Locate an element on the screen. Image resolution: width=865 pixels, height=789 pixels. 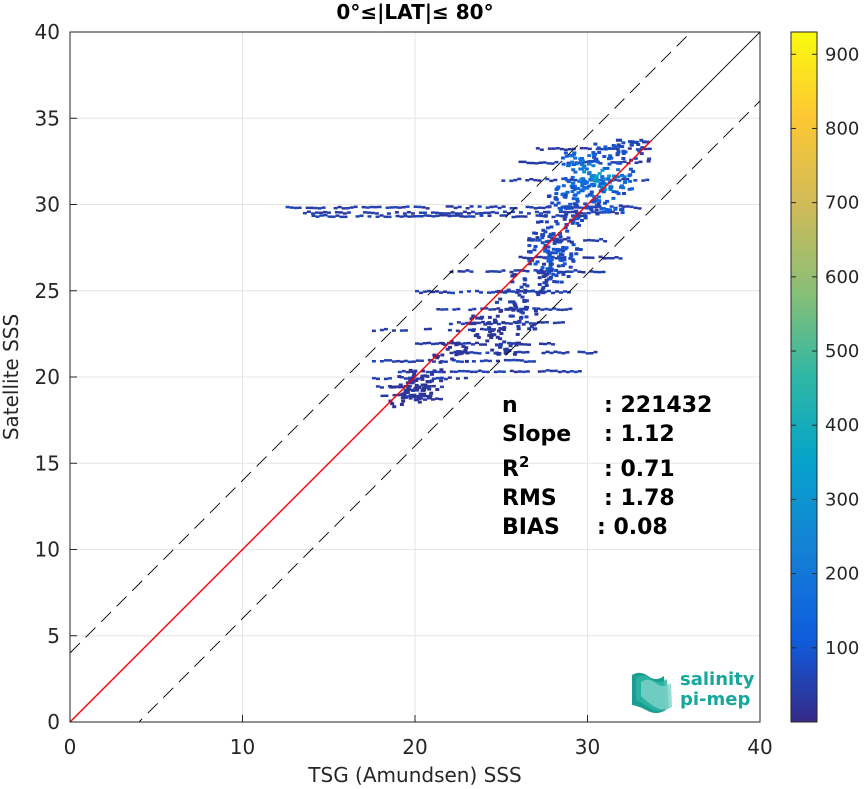
chart-title: 0°≤|LAT|≤ 80° is located at coordinates (414, 12).